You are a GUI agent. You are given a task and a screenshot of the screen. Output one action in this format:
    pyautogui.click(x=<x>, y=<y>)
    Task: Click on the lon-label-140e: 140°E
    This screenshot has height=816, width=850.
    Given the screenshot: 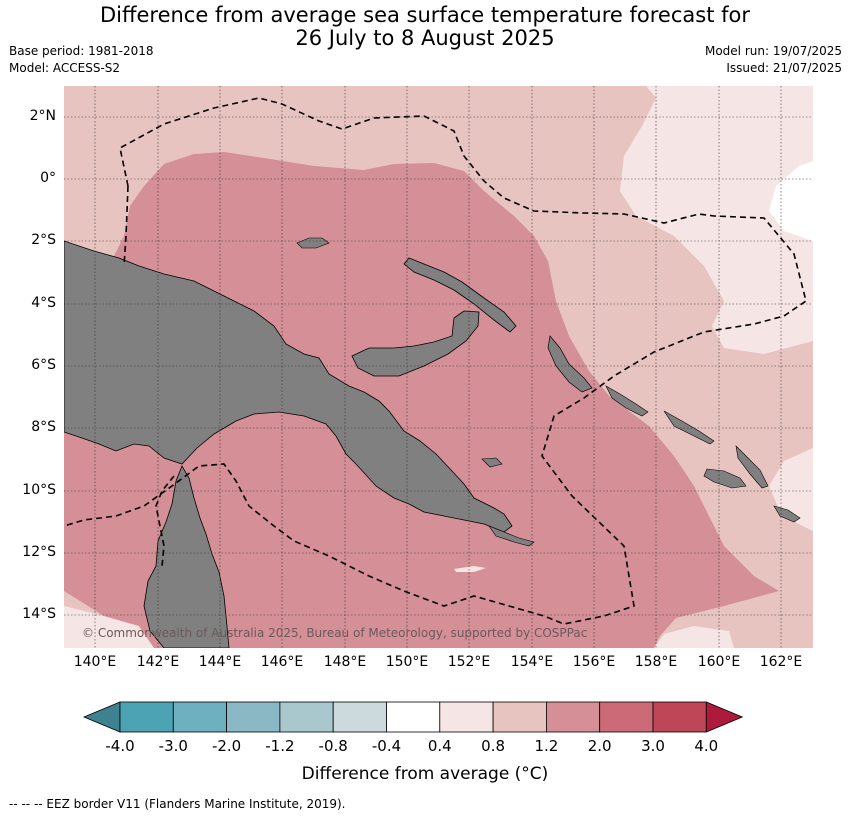 What is the action you would take?
    pyautogui.click(x=95, y=662)
    